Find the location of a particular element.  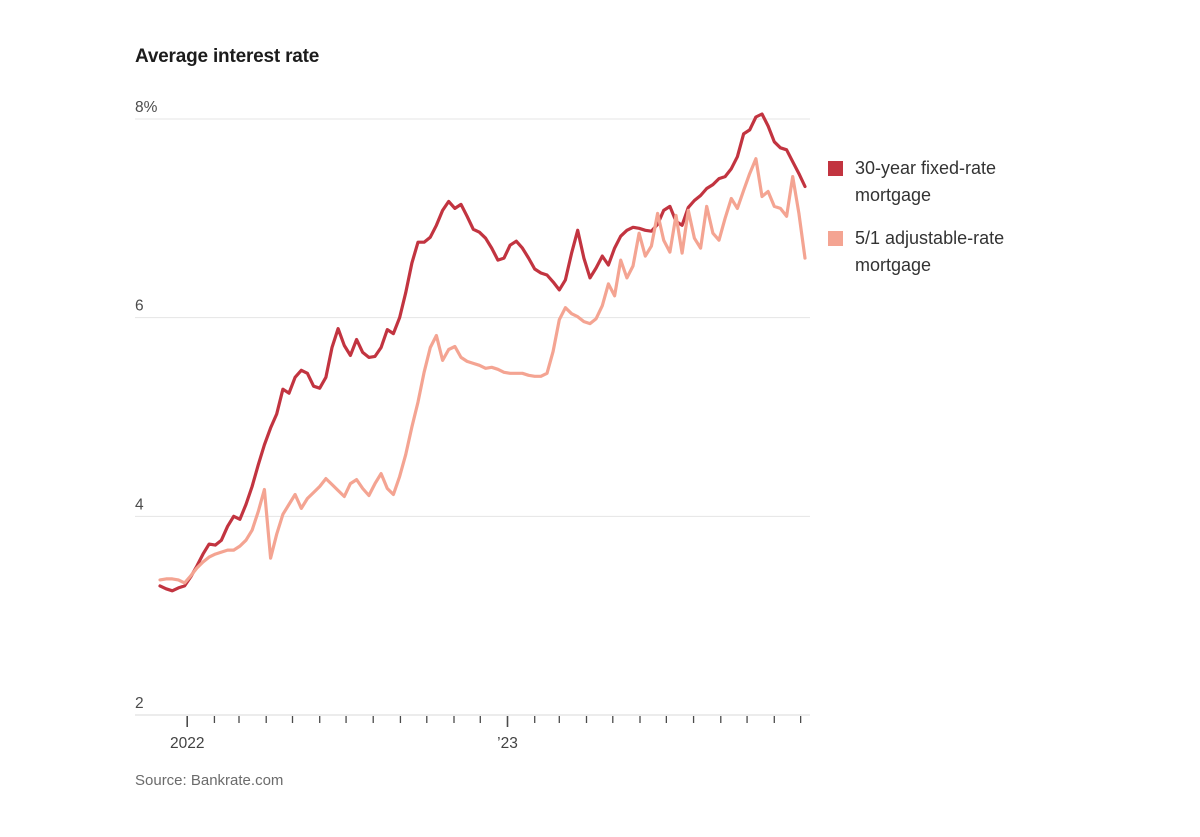

legend-item-fixed-rate: 30-year fixed-rate mortgage is located at coordinates (920, 182).